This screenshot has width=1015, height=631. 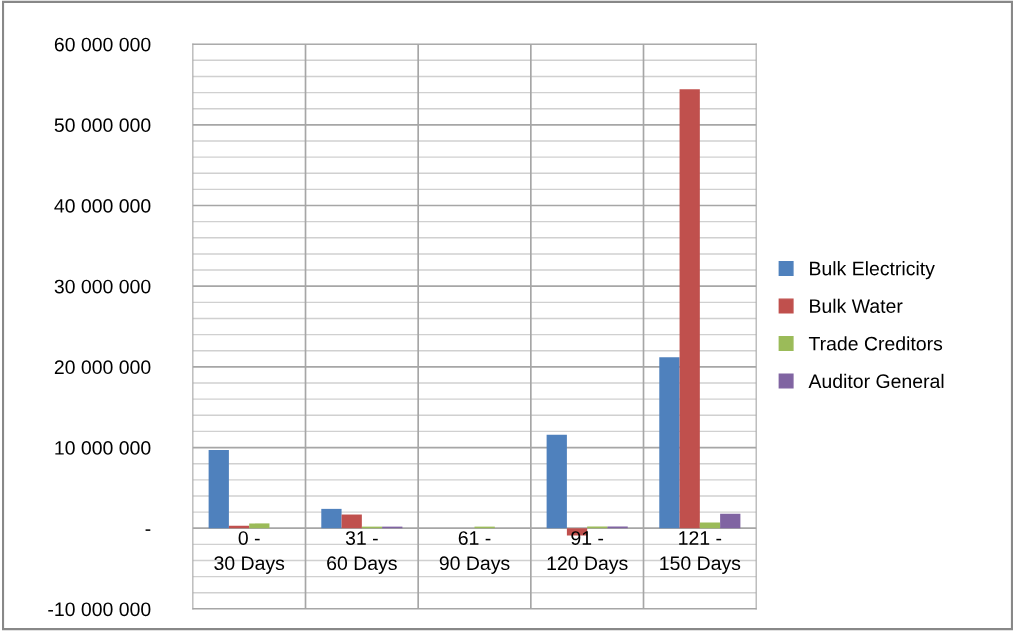 What do you see at coordinates (700, 552) in the screenshot?
I see `x-tick-label: 121 - 150 Days` at bounding box center [700, 552].